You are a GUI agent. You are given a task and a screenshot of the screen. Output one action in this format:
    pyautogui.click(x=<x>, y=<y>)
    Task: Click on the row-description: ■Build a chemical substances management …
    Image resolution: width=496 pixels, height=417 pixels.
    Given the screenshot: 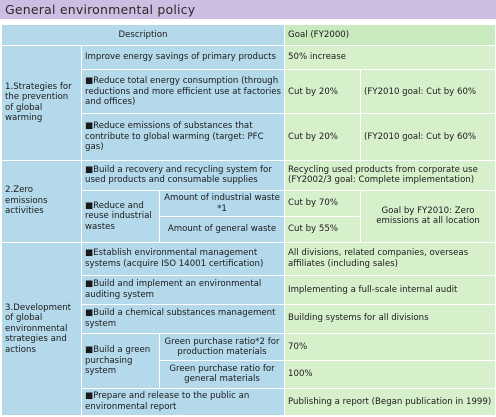 What is the action you would take?
    pyautogui.click(x=183, y=318)
    